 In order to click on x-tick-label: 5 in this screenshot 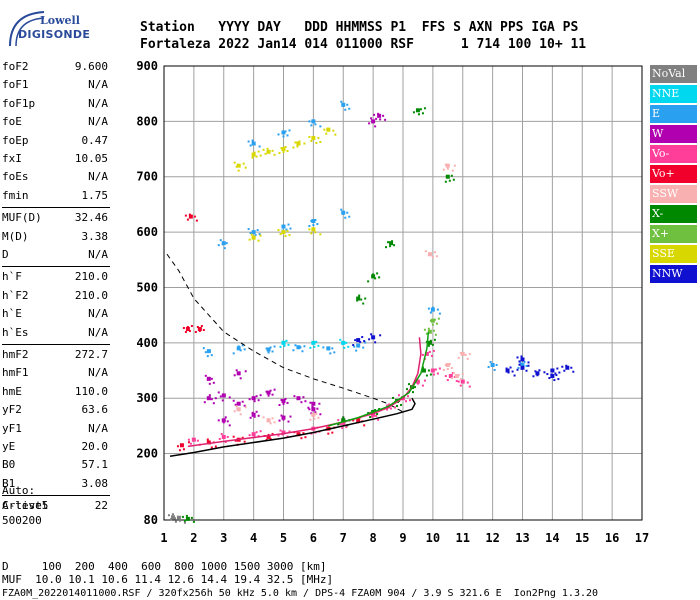, I will do `click(283, 538)`.